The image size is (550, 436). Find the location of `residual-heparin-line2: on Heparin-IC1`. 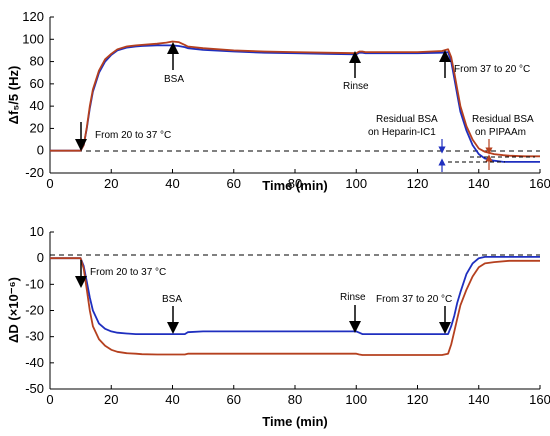

residual-heparin-line2: on Heparin-IC1 is located at coordinates (402, 132).